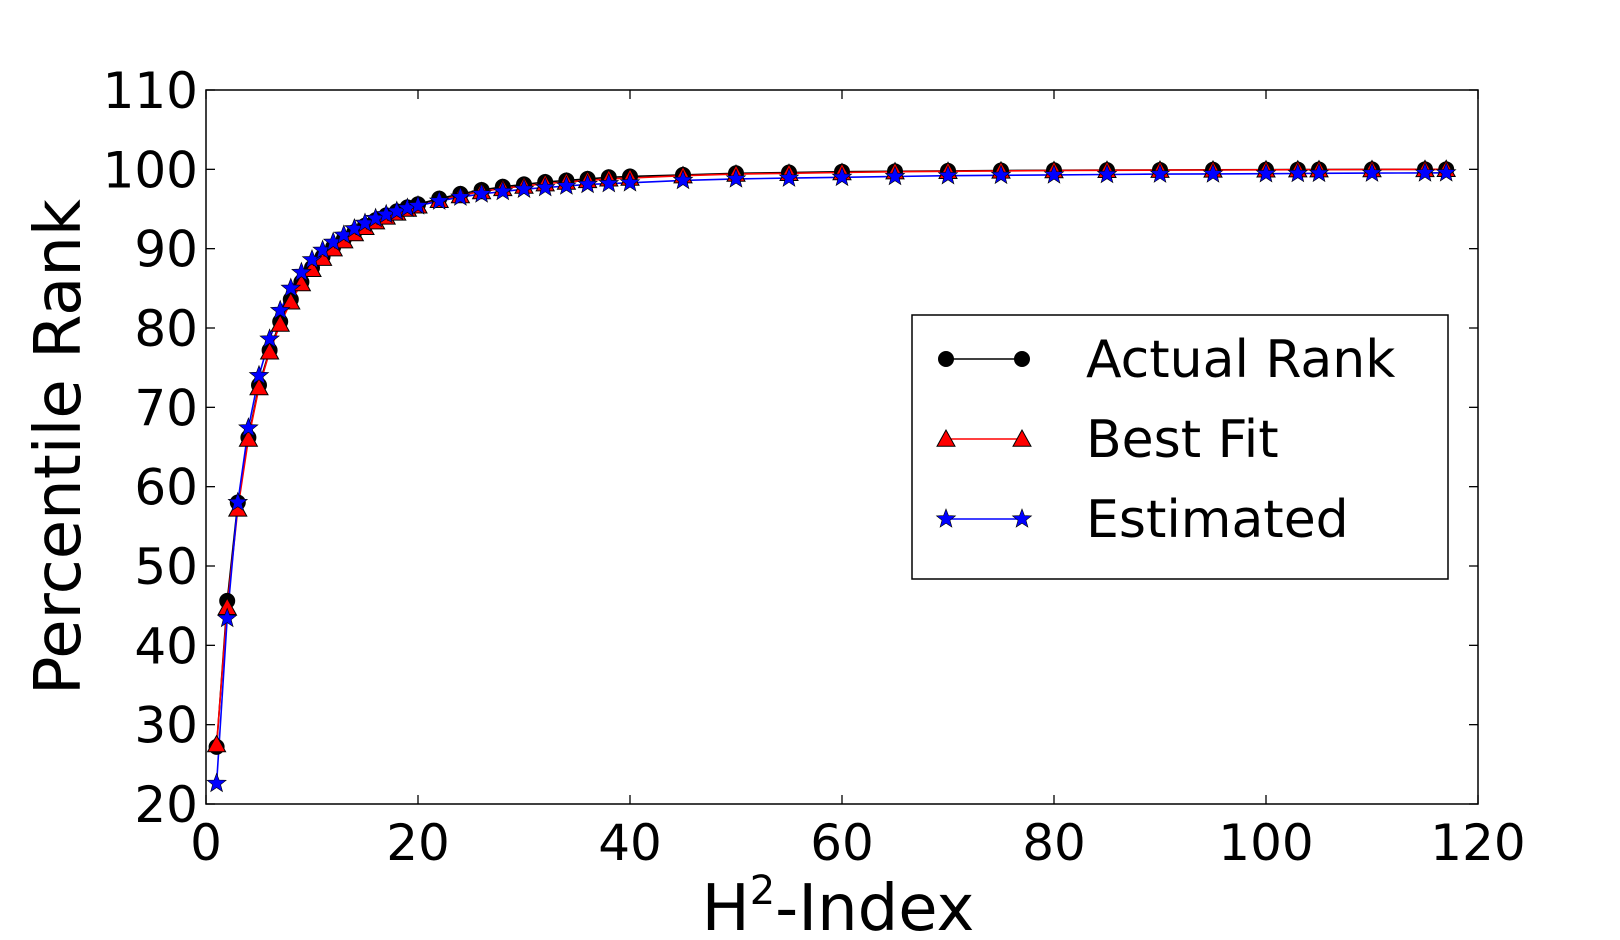 The image size is (1620, 940). I want to click on y-tick-label: 20, so click(166, 805).